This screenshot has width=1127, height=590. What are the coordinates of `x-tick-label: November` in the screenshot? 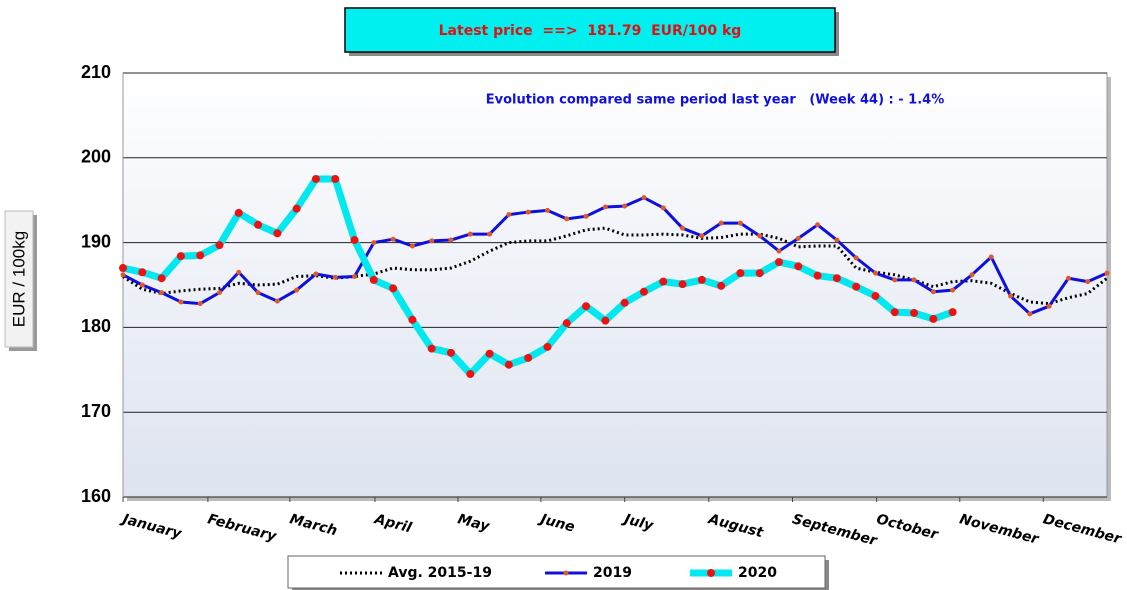 It's located at (999, 529).